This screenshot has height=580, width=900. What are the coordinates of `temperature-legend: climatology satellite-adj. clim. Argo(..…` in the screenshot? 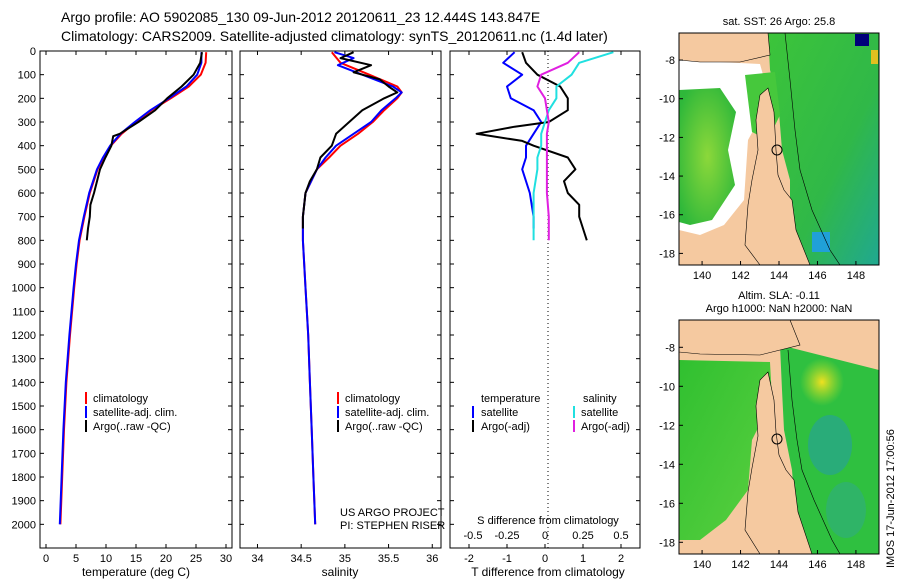 It's located at (131, 412).